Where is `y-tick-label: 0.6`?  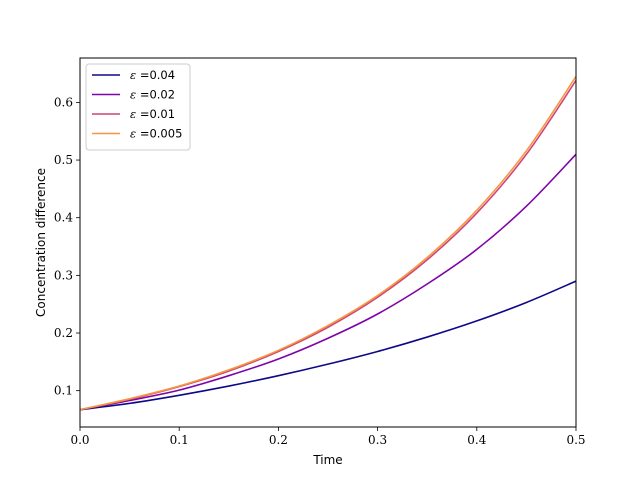 y-tick-label: 0.6 is located at coordinates (63, 102).